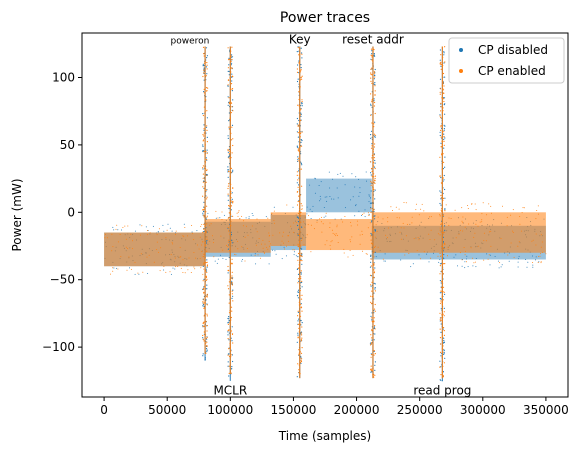 Image resolution: width=587 pixels, height=453 pixels. Describe the element at coordinates (58, 347) in the screenshot. I see `y-tick-label: −100` at that location.